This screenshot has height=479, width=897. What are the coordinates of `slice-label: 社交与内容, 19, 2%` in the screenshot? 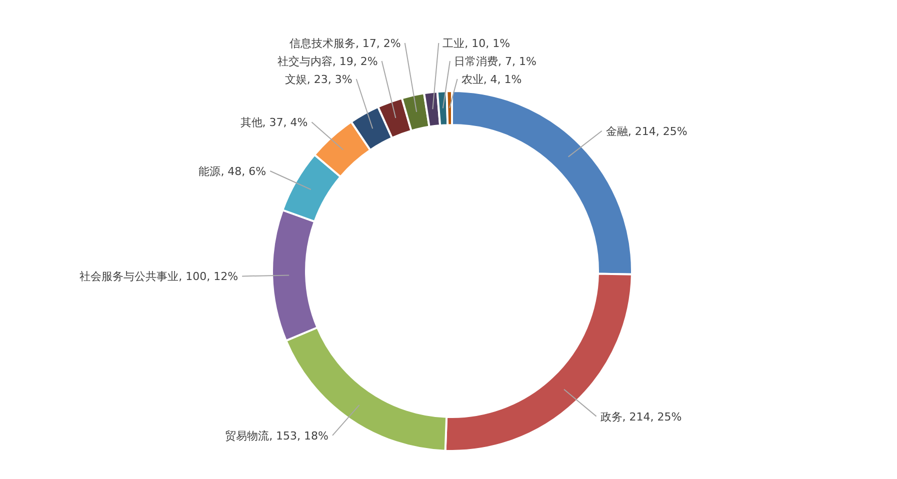 It's located at (327, 61).